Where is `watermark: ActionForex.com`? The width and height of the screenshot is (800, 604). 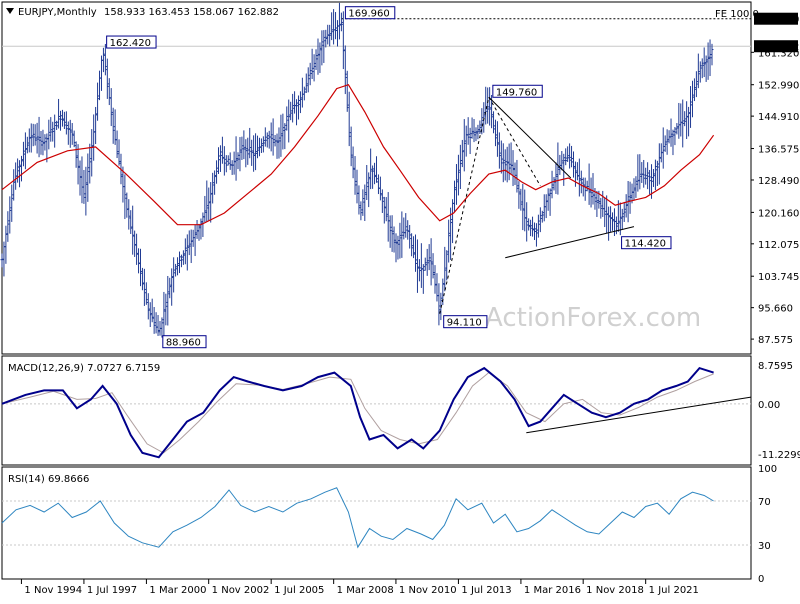 watermark: ActionForex.com is located at coordinates (593, 318).